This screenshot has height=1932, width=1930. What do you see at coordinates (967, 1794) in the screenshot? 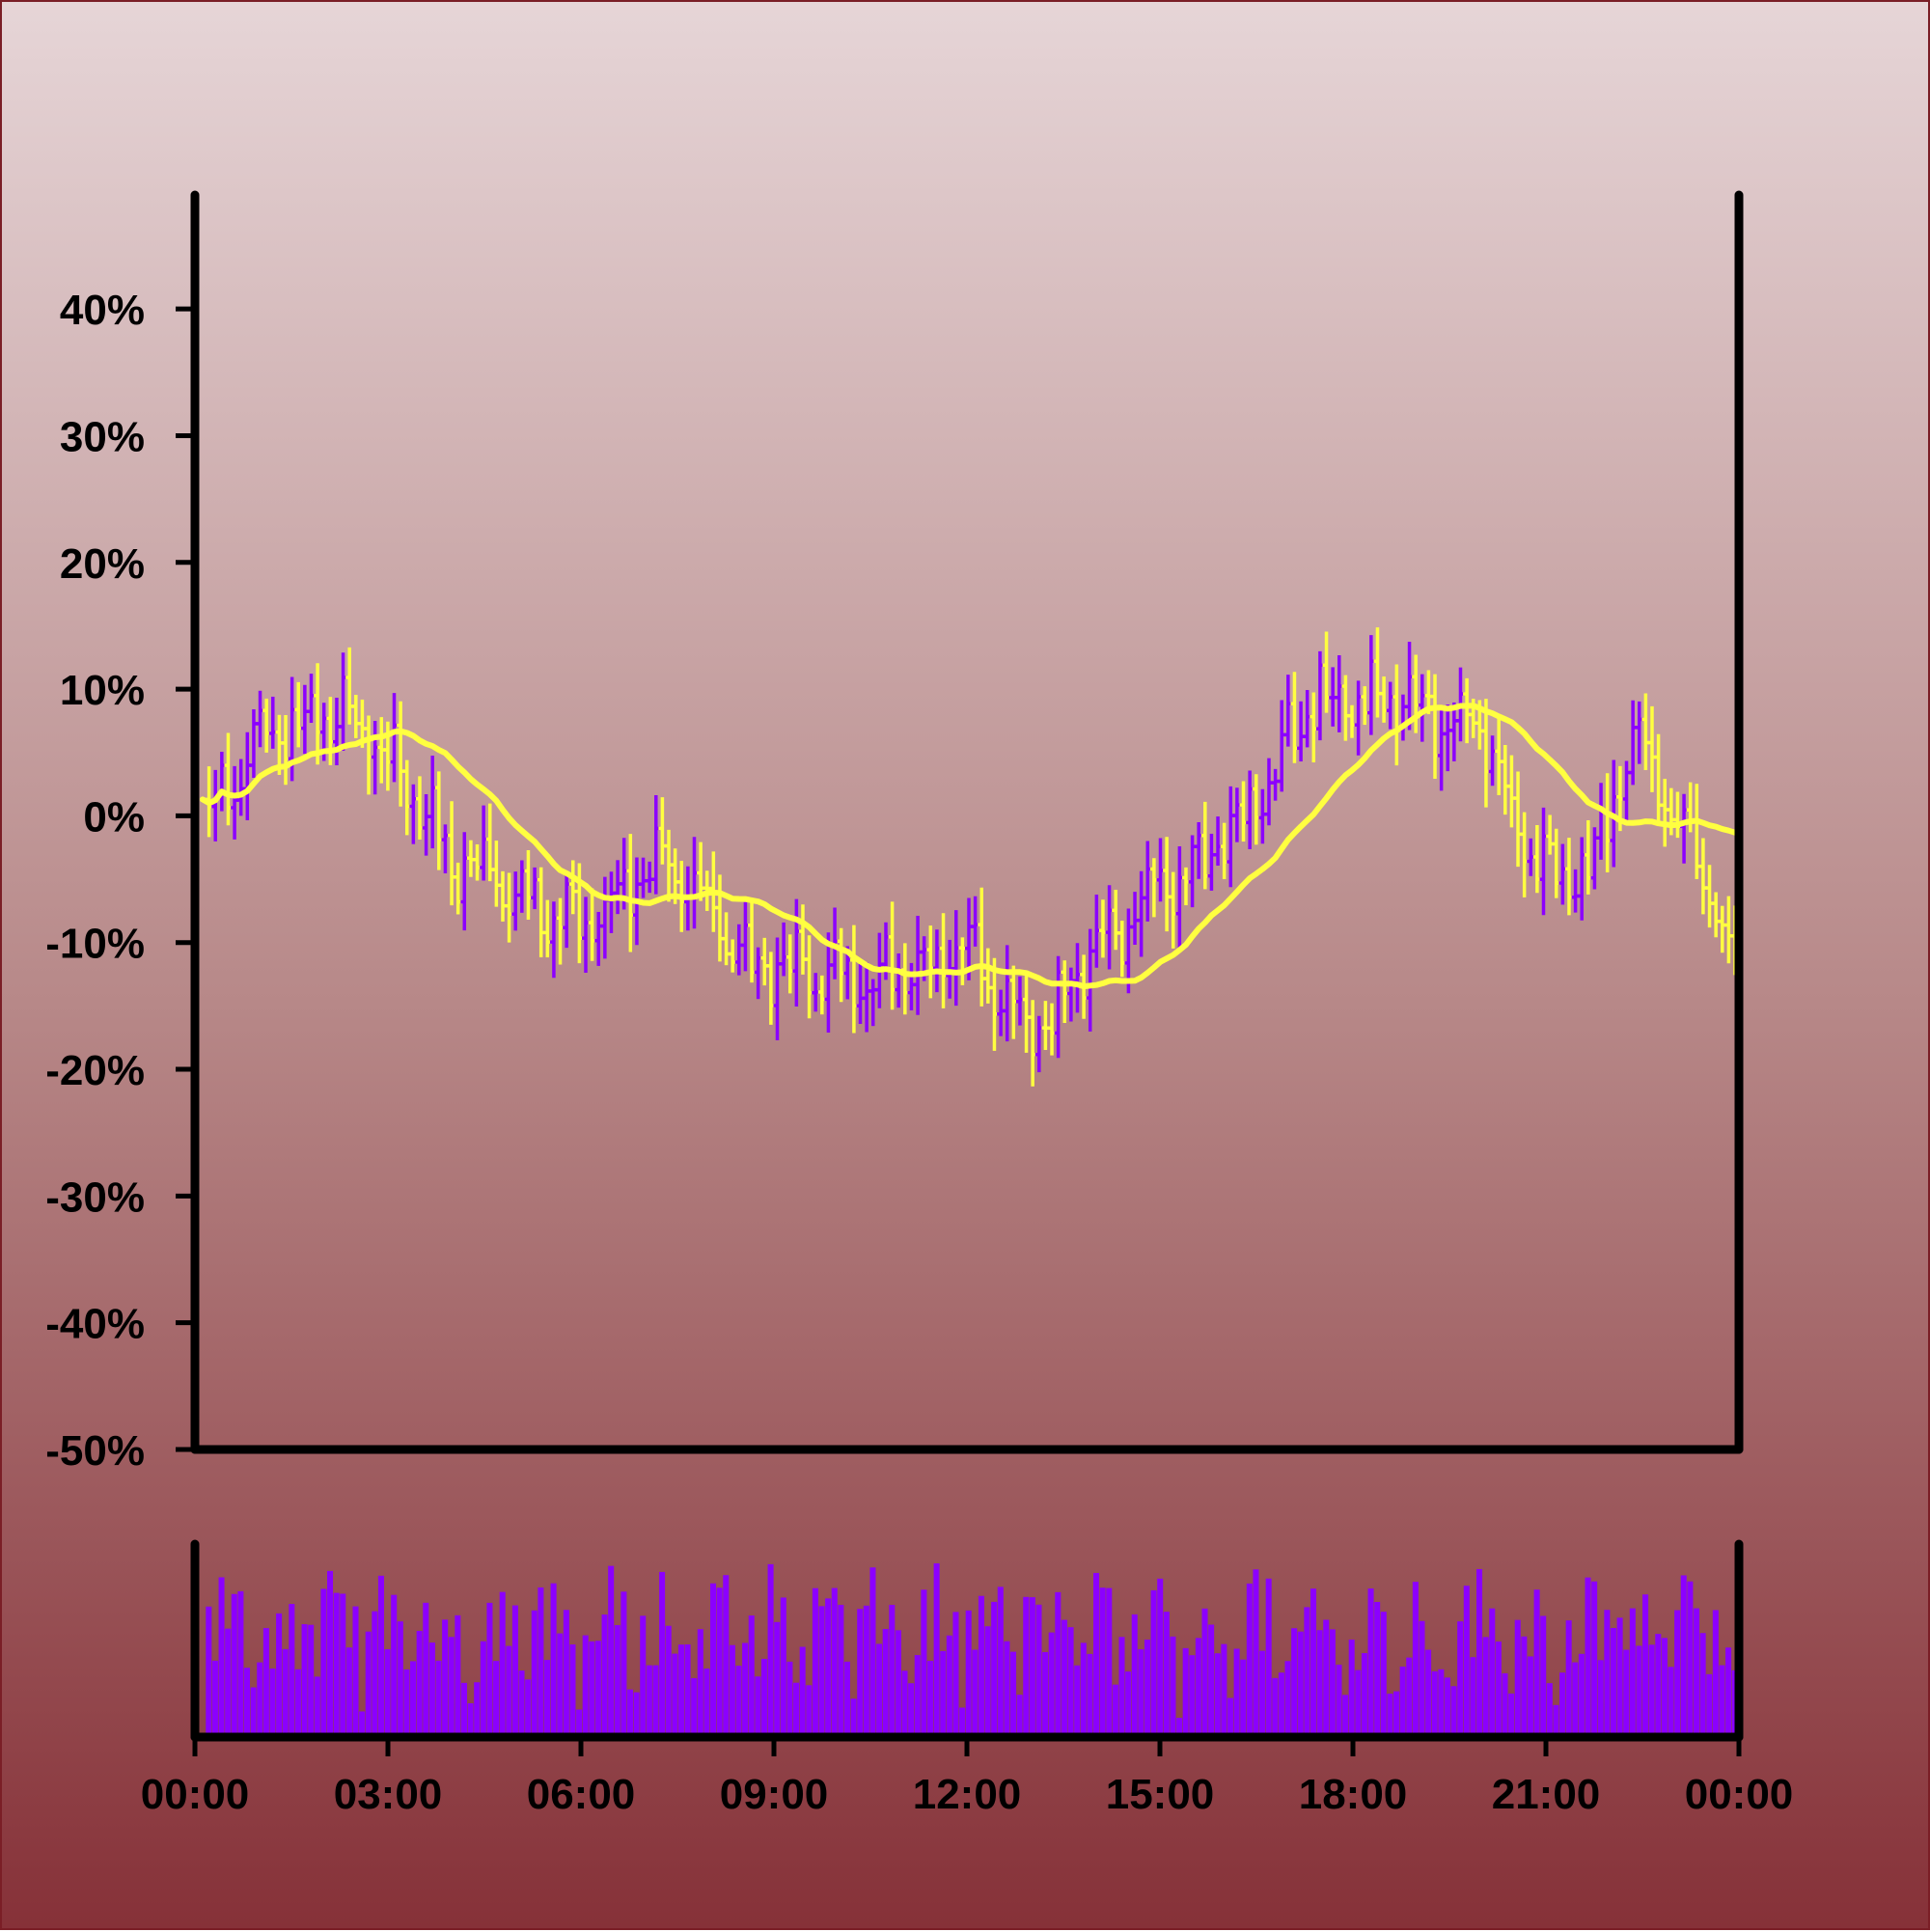
I see `x-tick-label: 12:00` at bounding box center [967, 1794].